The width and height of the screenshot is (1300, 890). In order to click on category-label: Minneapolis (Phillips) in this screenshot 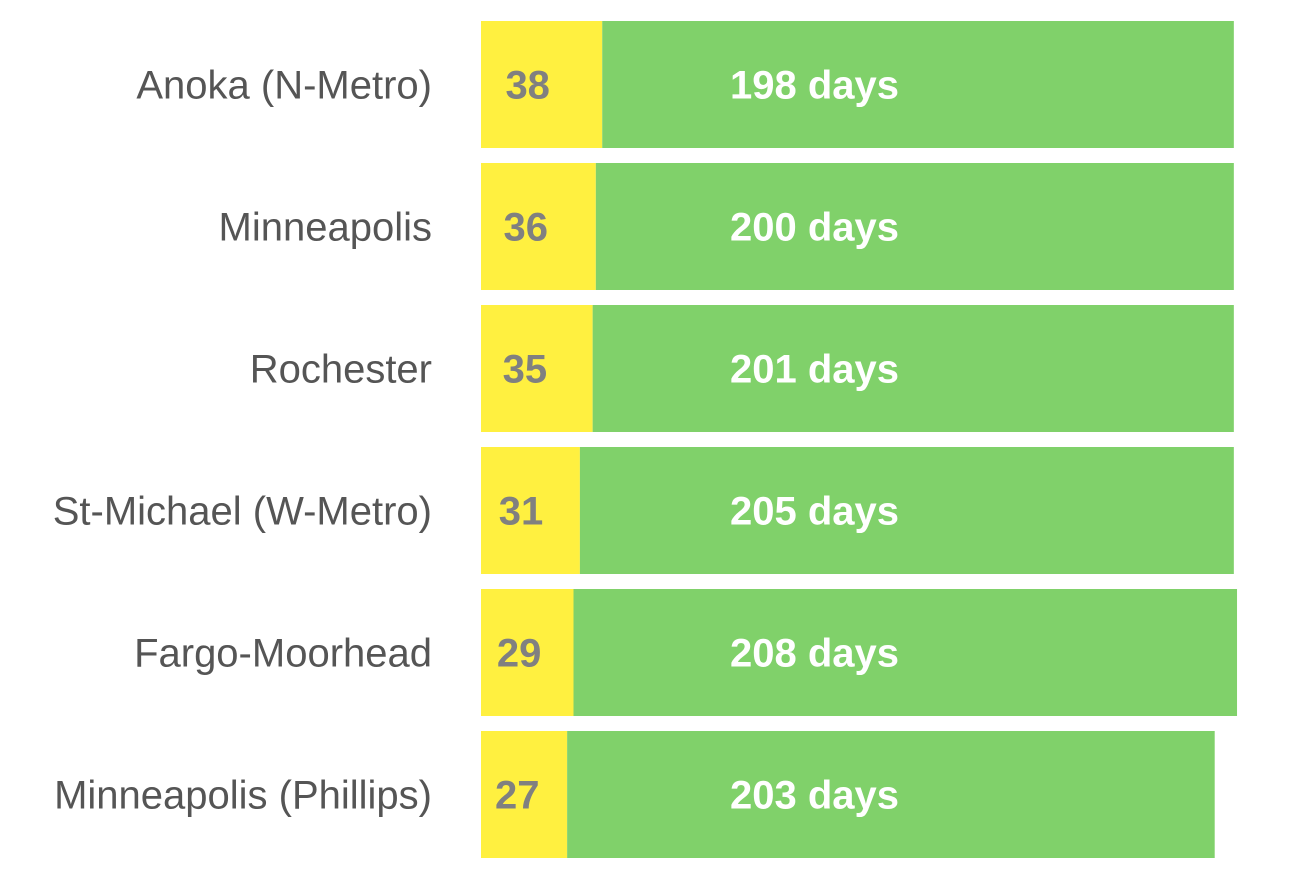, I will do `click(243, 796)`.